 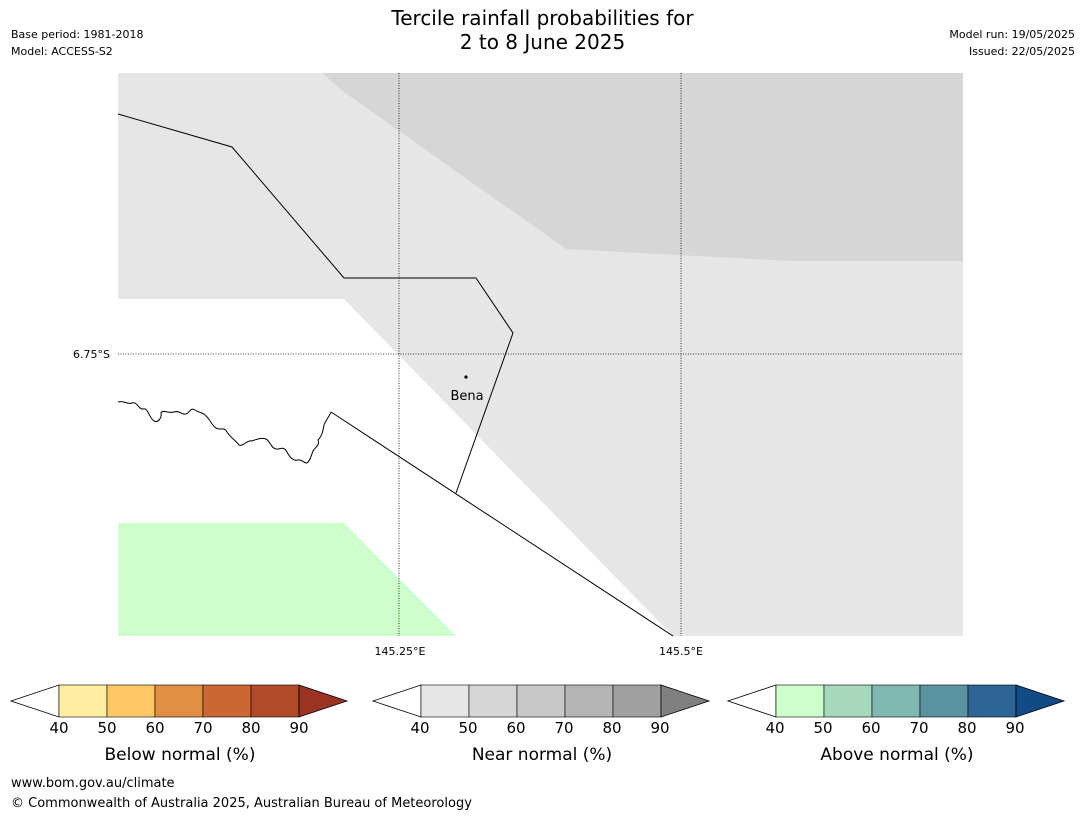 What do you see at coordinates (180, 755) in the screenshot?
I see `below-normal-label: Below normal (%)` at bounding box center [180, 755].